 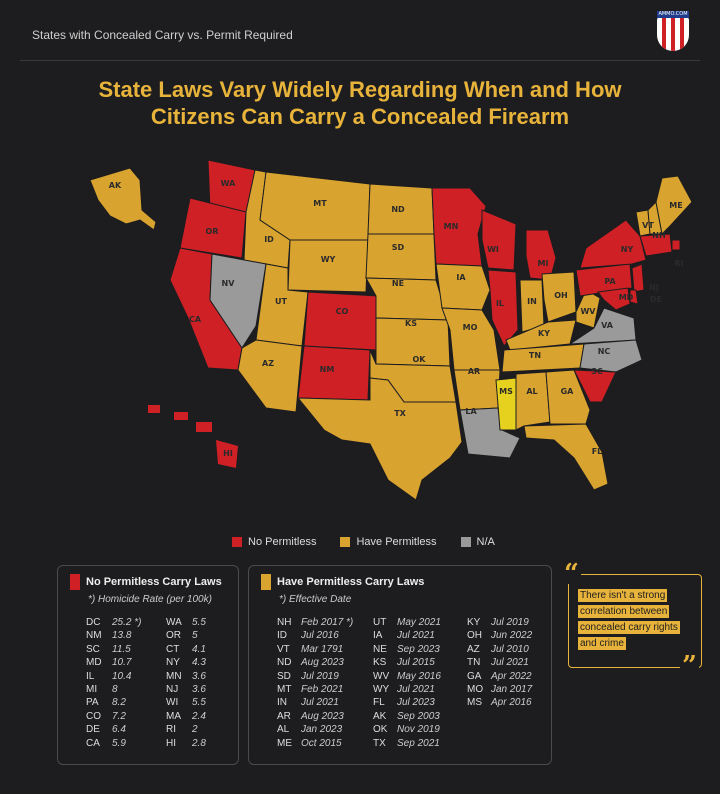 What do you see at coordinates (122, 663) in the screenshot?
I see `state-value: 10.7` at bounding box center [122, 663].